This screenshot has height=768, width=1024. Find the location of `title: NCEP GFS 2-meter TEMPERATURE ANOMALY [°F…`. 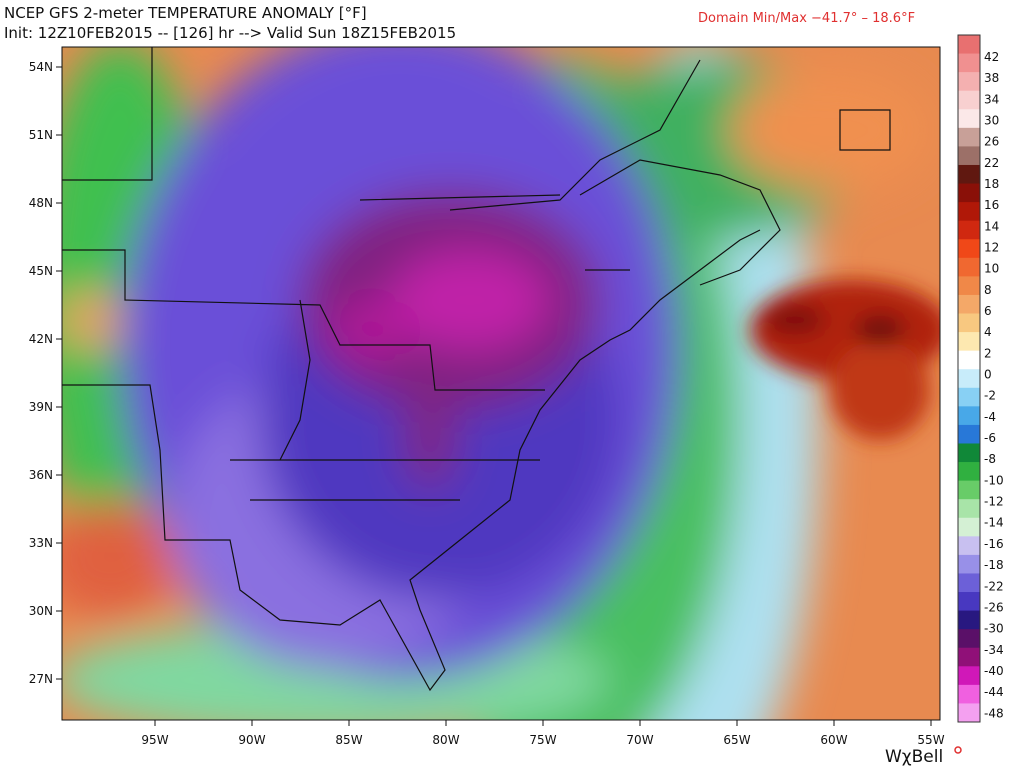

title: NCEP GFS 2-meter TEMPERATURE ANOMALY [°F… is located at coordinates (185, 13).